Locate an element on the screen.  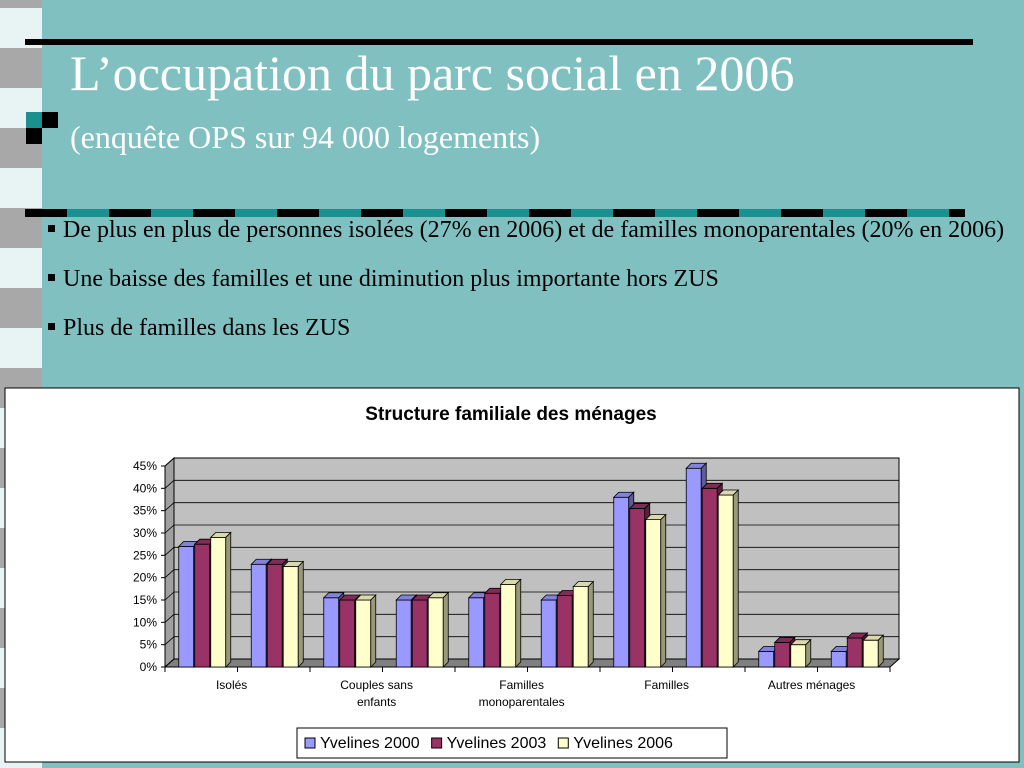
x-tick-label: Autres ménages is located at coordinates (811, 685).